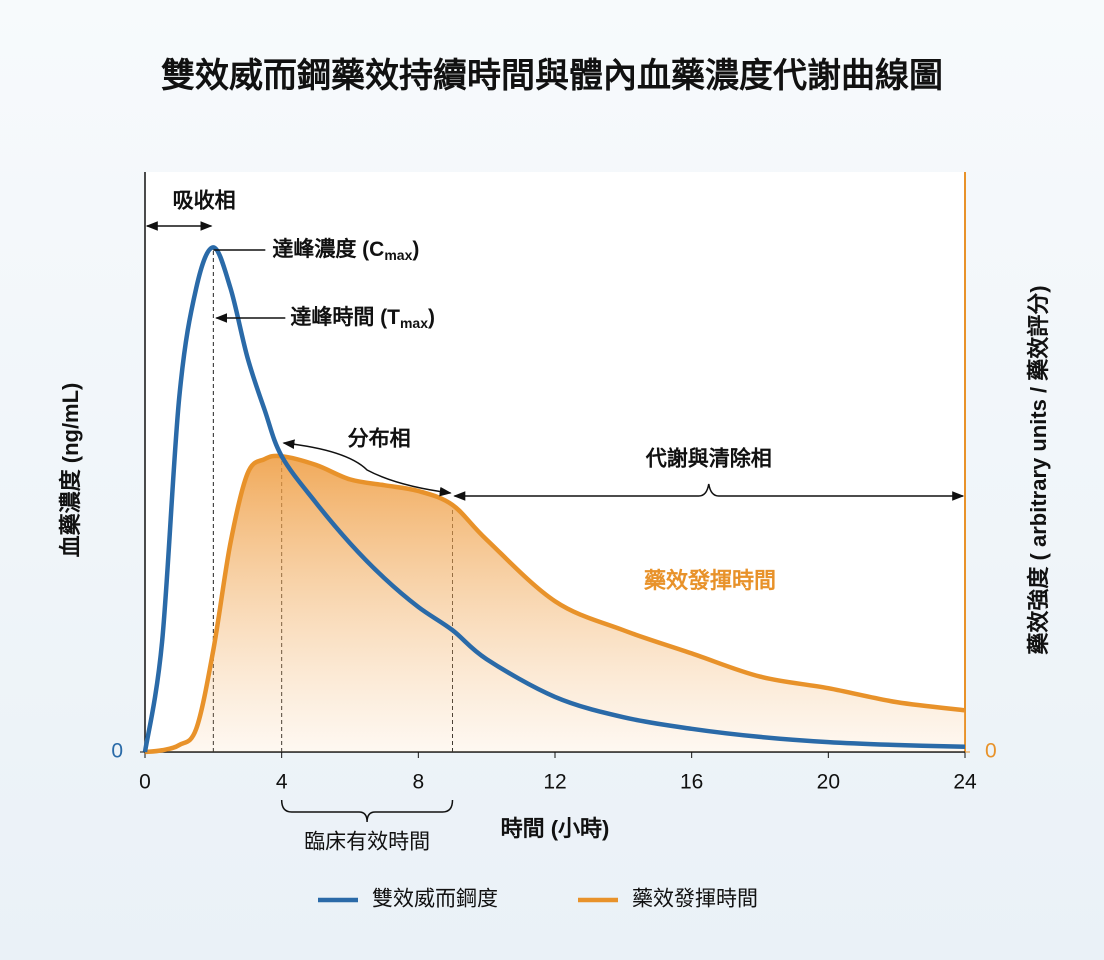 This screenshot has width=1104, height=960. I want to click on legend-label: 藥效發揮時間, so click(695, 899).